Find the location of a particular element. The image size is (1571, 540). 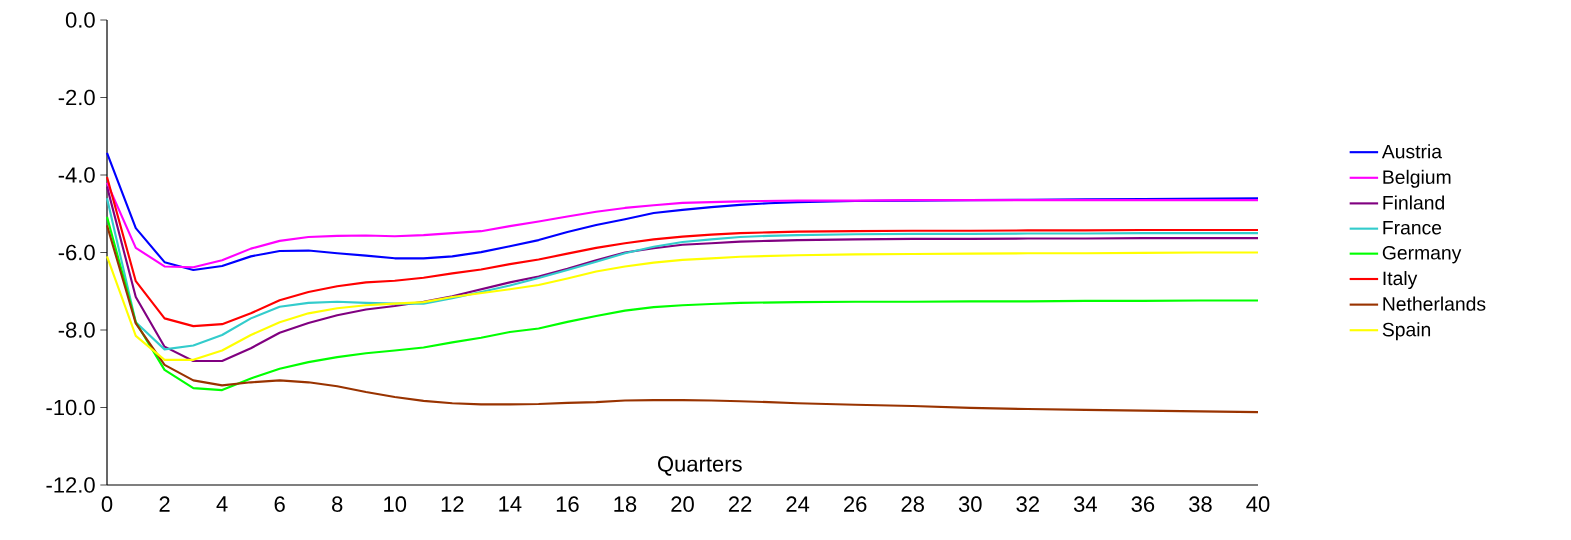

x-tick-label: 2 is located at coordinates (164, 504).